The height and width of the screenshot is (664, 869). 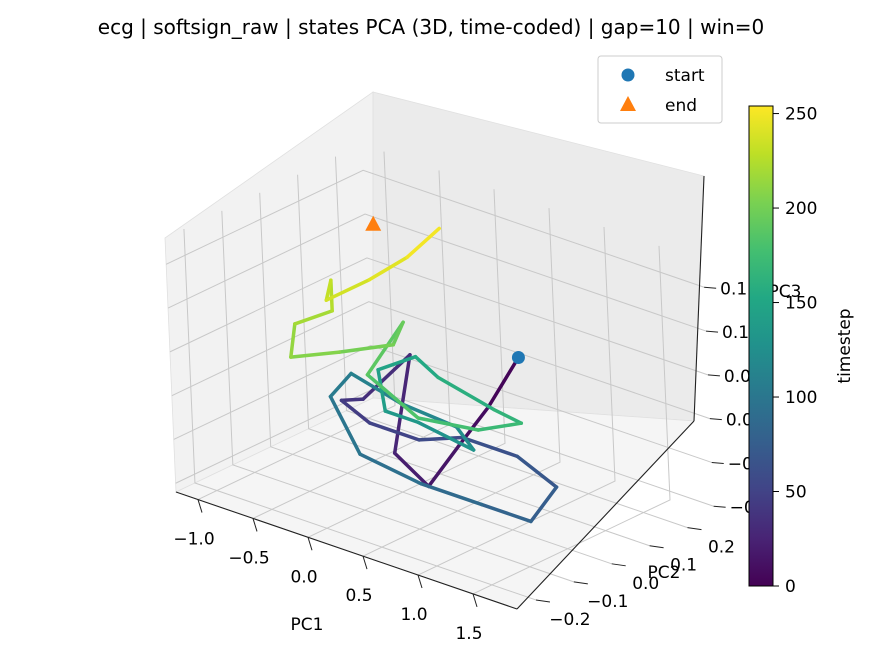 What do you see at coordinates (660, 89) in the screenshot?
I see `legend: start end` at bounding box center [660, 89].